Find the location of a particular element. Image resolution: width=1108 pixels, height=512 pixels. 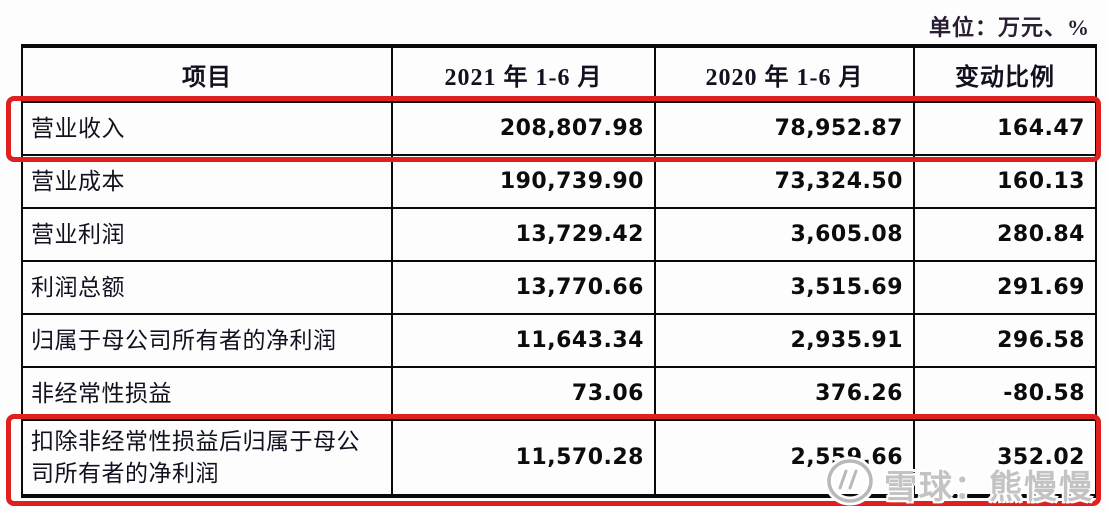

value-change: 352.02 is located at coordinates (1005, 458).